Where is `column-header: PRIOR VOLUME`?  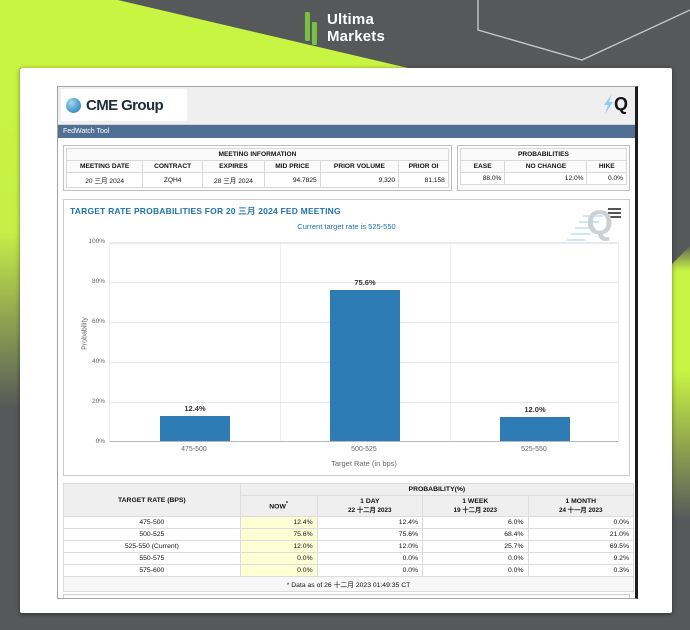
column-header: PRIOR VOLUME is located at coordinates (359, 166).